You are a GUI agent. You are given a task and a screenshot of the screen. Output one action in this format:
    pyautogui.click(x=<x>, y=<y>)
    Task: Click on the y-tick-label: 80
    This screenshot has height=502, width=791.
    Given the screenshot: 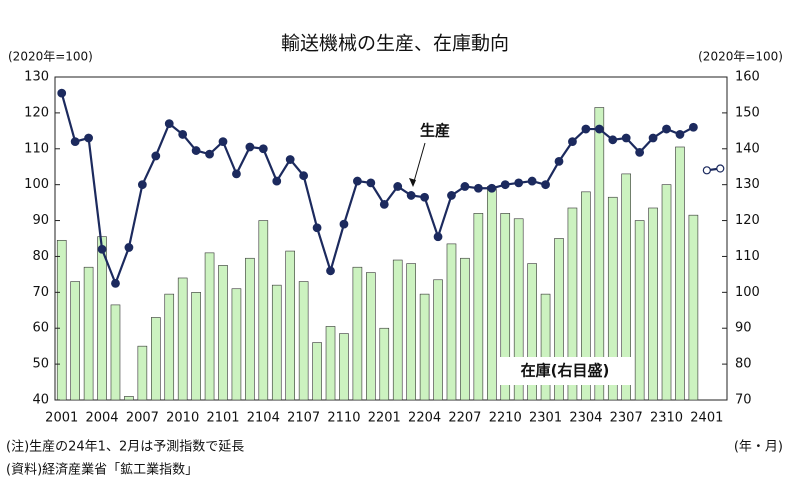 What is the action you would take?
    pyautogui.click(x=40, y=256)
    